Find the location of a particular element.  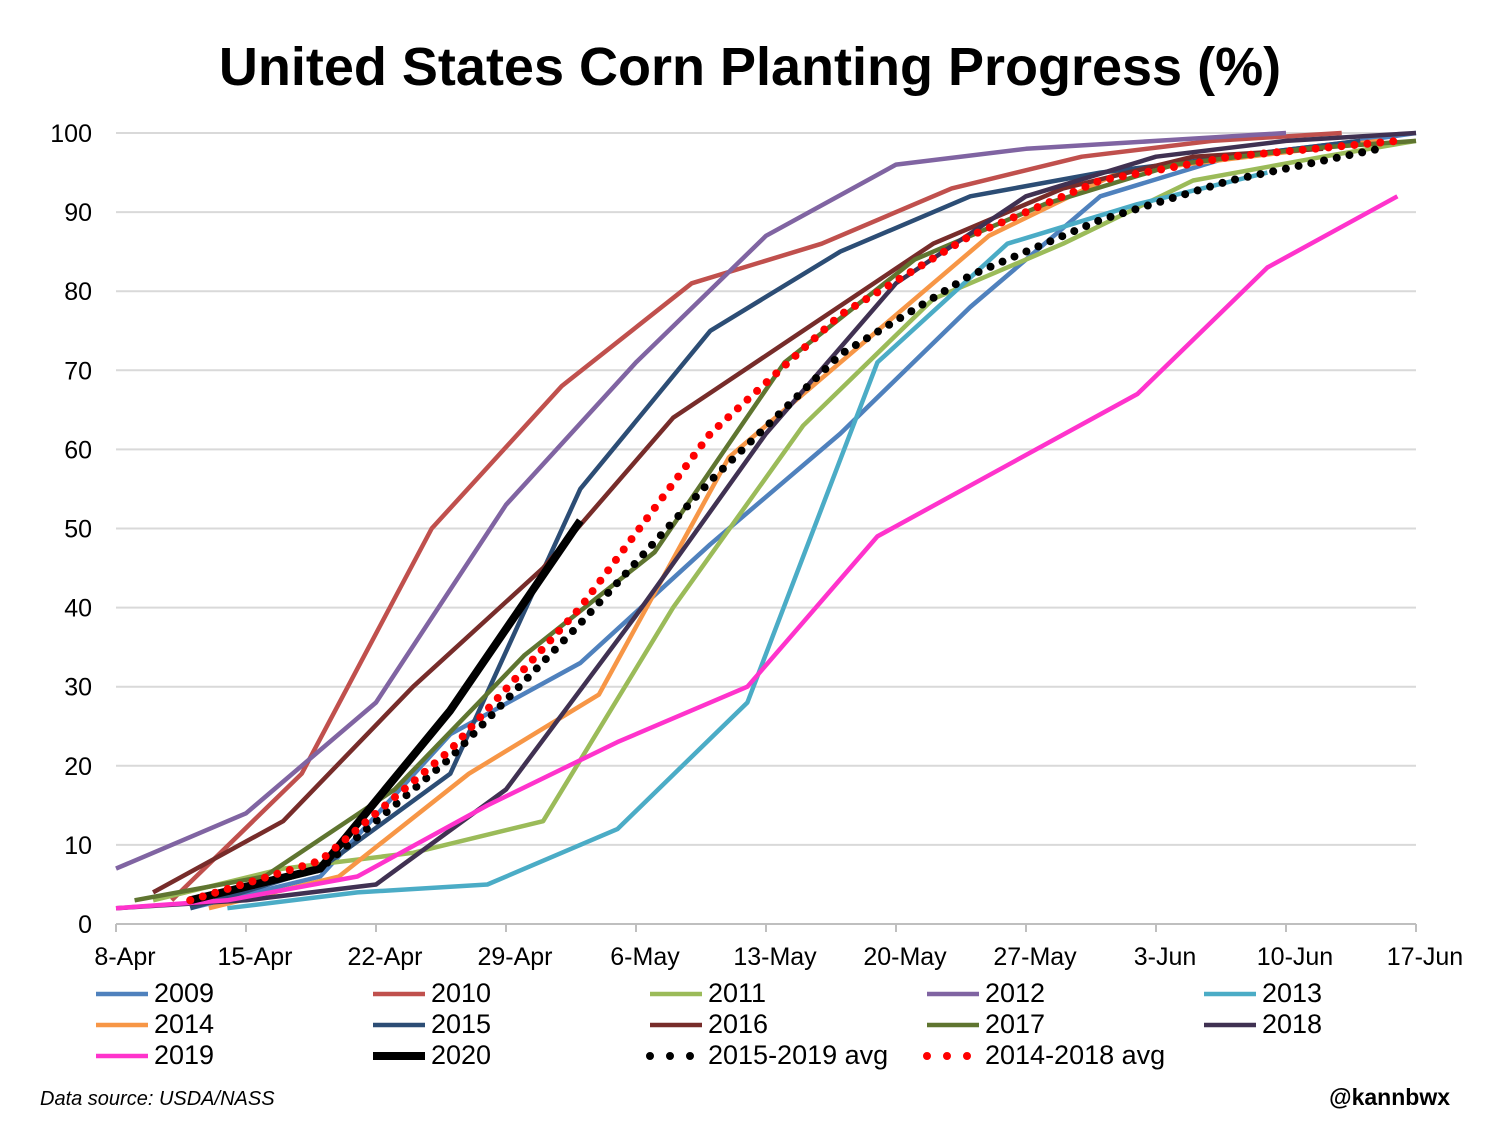

legend-item: 2015-2019 avg is located at coordinates (766, 1055).